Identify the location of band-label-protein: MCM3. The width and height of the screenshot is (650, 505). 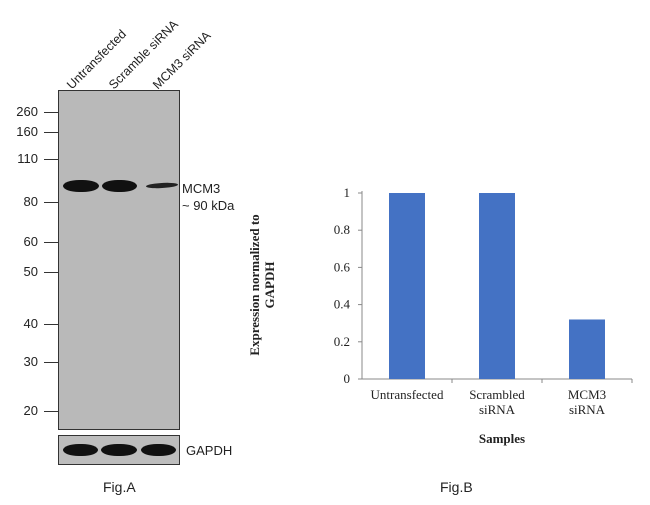
(201, 188).